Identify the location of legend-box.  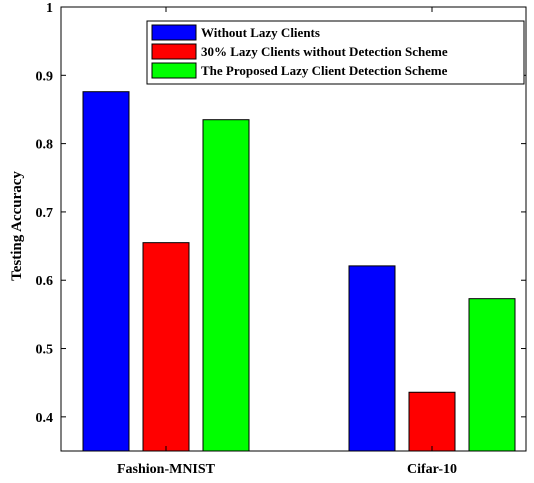
(335, 52).